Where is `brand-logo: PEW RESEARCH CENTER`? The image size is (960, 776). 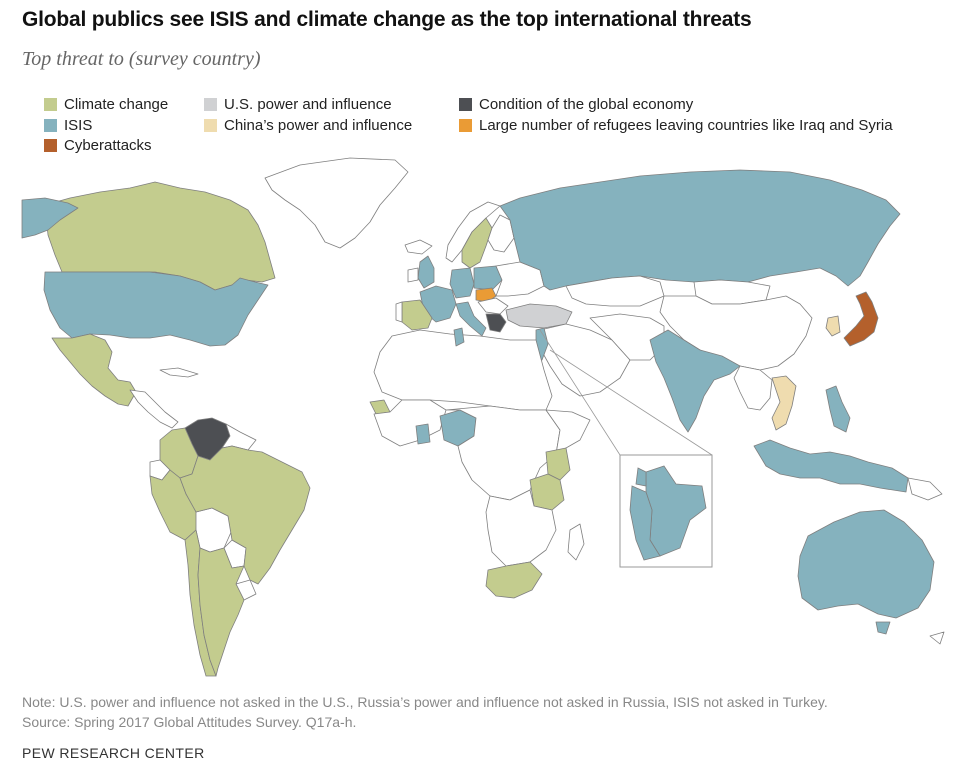
brand-logo: PEW RESEARCH CENTER is located at coordinates (113, 753).